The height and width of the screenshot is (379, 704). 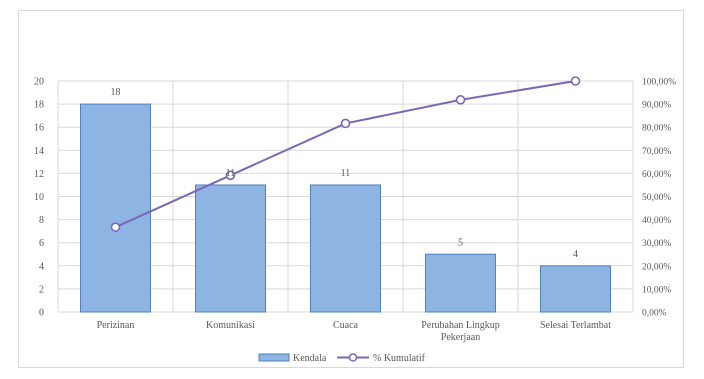 I want to click on x-tick-label: Perubahan Lingkup, so click(x=460, y=325).